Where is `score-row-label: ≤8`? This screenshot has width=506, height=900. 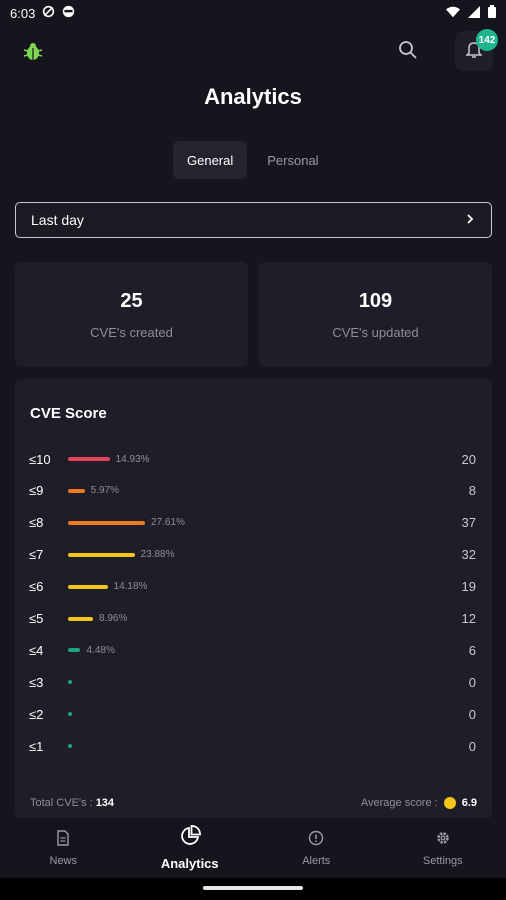
score-row-label: ≤8 is located at coordinates (36, 523).